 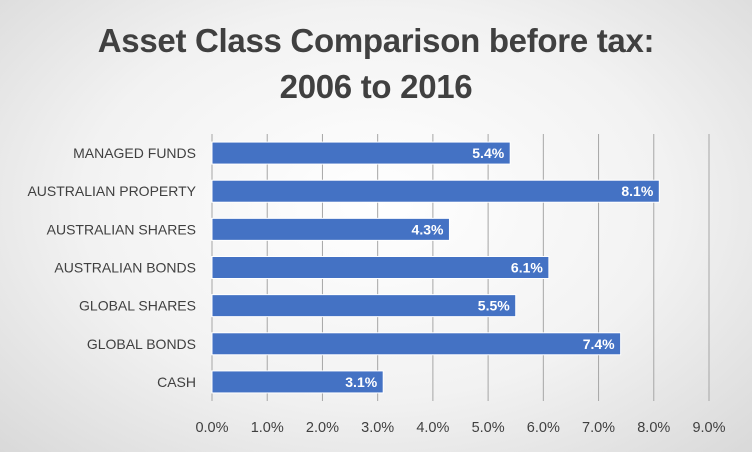 What do you see at coordinates (432, 428) in the screenshot?
I see `x-tick-label: 4.0%` at bounding box center [432, 428].